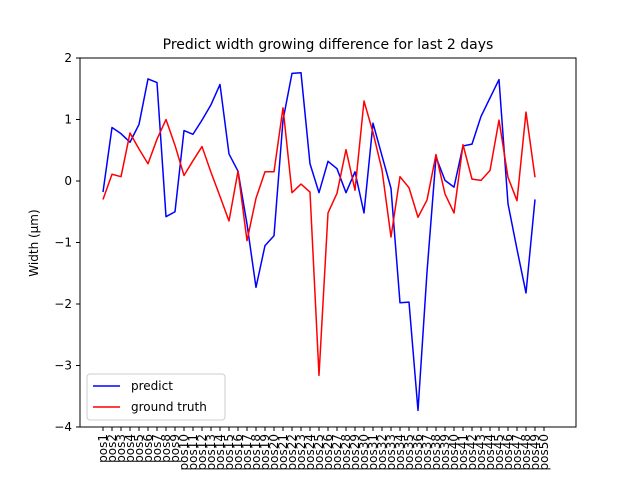 This screenshot has width=640, height=480. I want to click on x-tick-label: pos10, so click(184, 452).